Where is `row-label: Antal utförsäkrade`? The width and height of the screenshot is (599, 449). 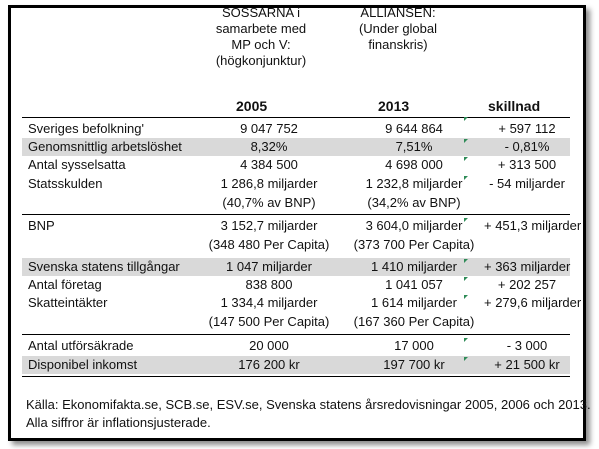
row-label: Antal utförsäkrade is located at coordinates (81, 345).